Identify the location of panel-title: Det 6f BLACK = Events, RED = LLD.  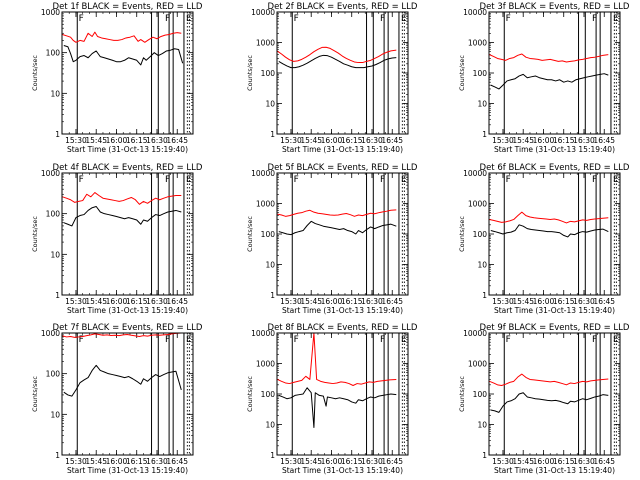
(555, 168).